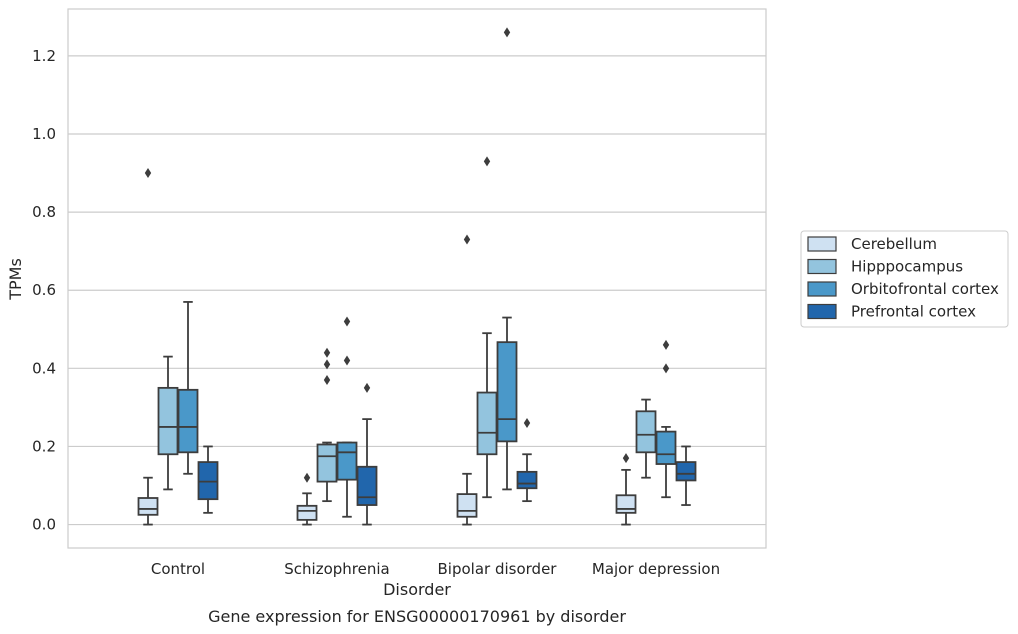  What do you see at coordinates (417, 589) in the screenshot?
I see `x-axis-title: Disorder` at bounding box center [417, 589].